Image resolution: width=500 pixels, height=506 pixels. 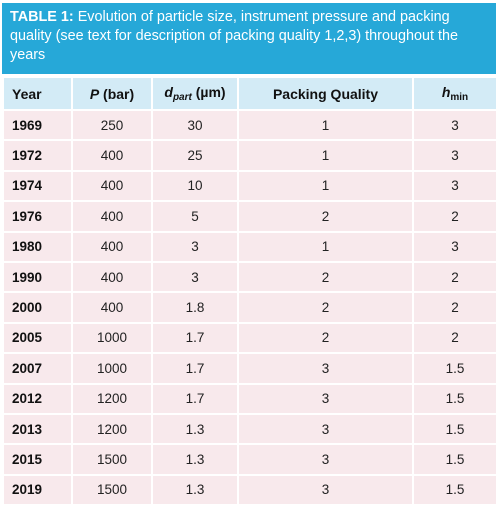 I want to click on cell-year: 2013, so click(x=37, y=429).